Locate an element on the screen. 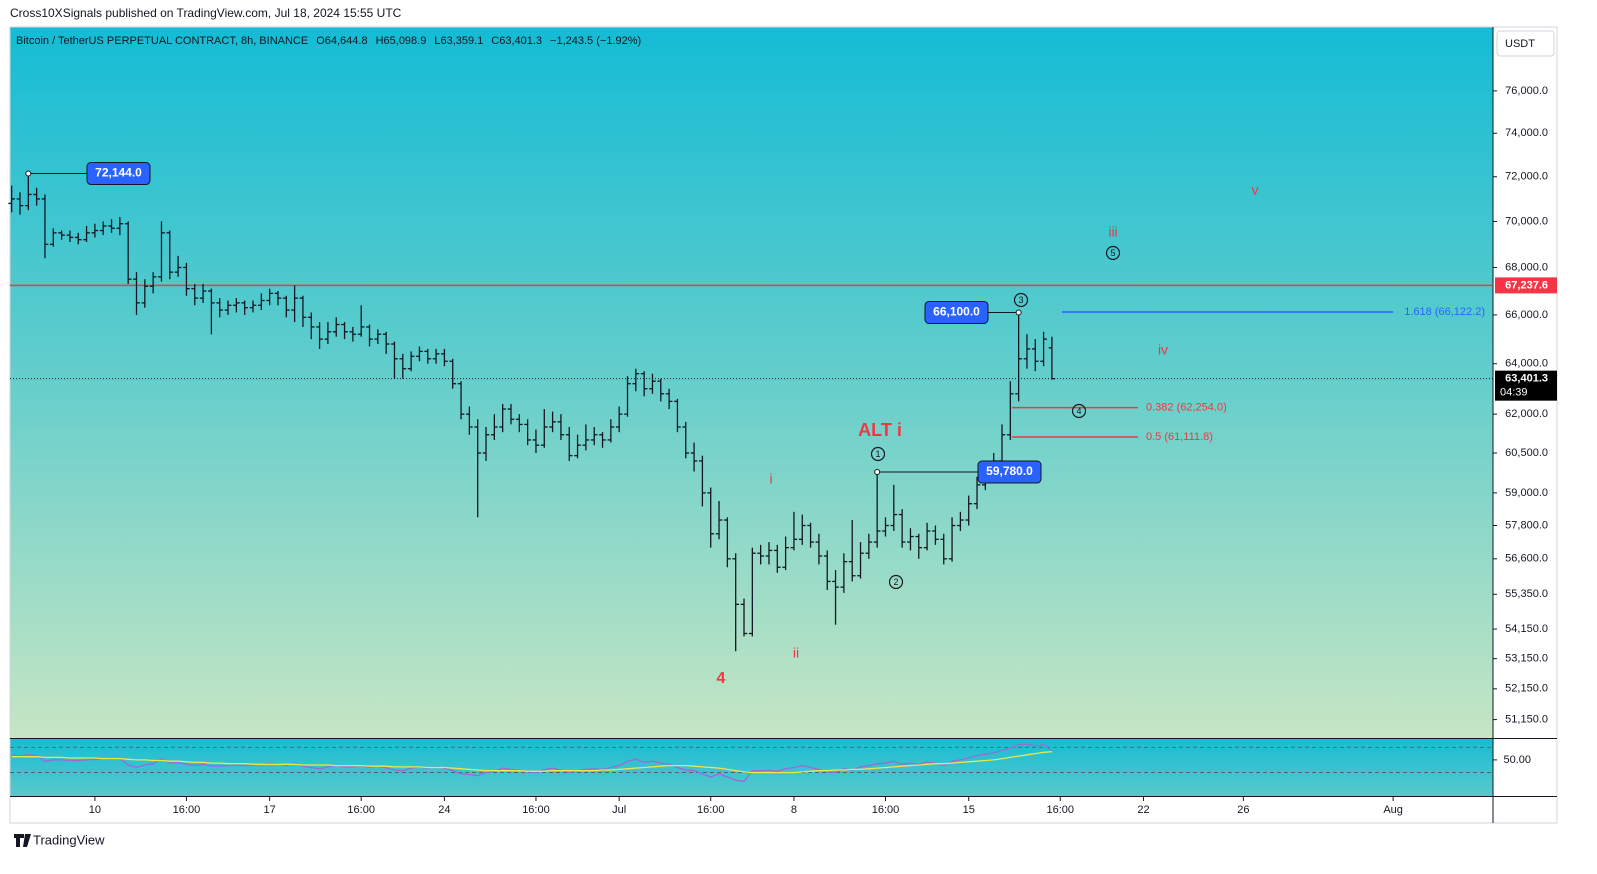 This screenshot has height=874, width=1597. y-tick-label: 66,000.0 is located at coordinates (1526, 315).